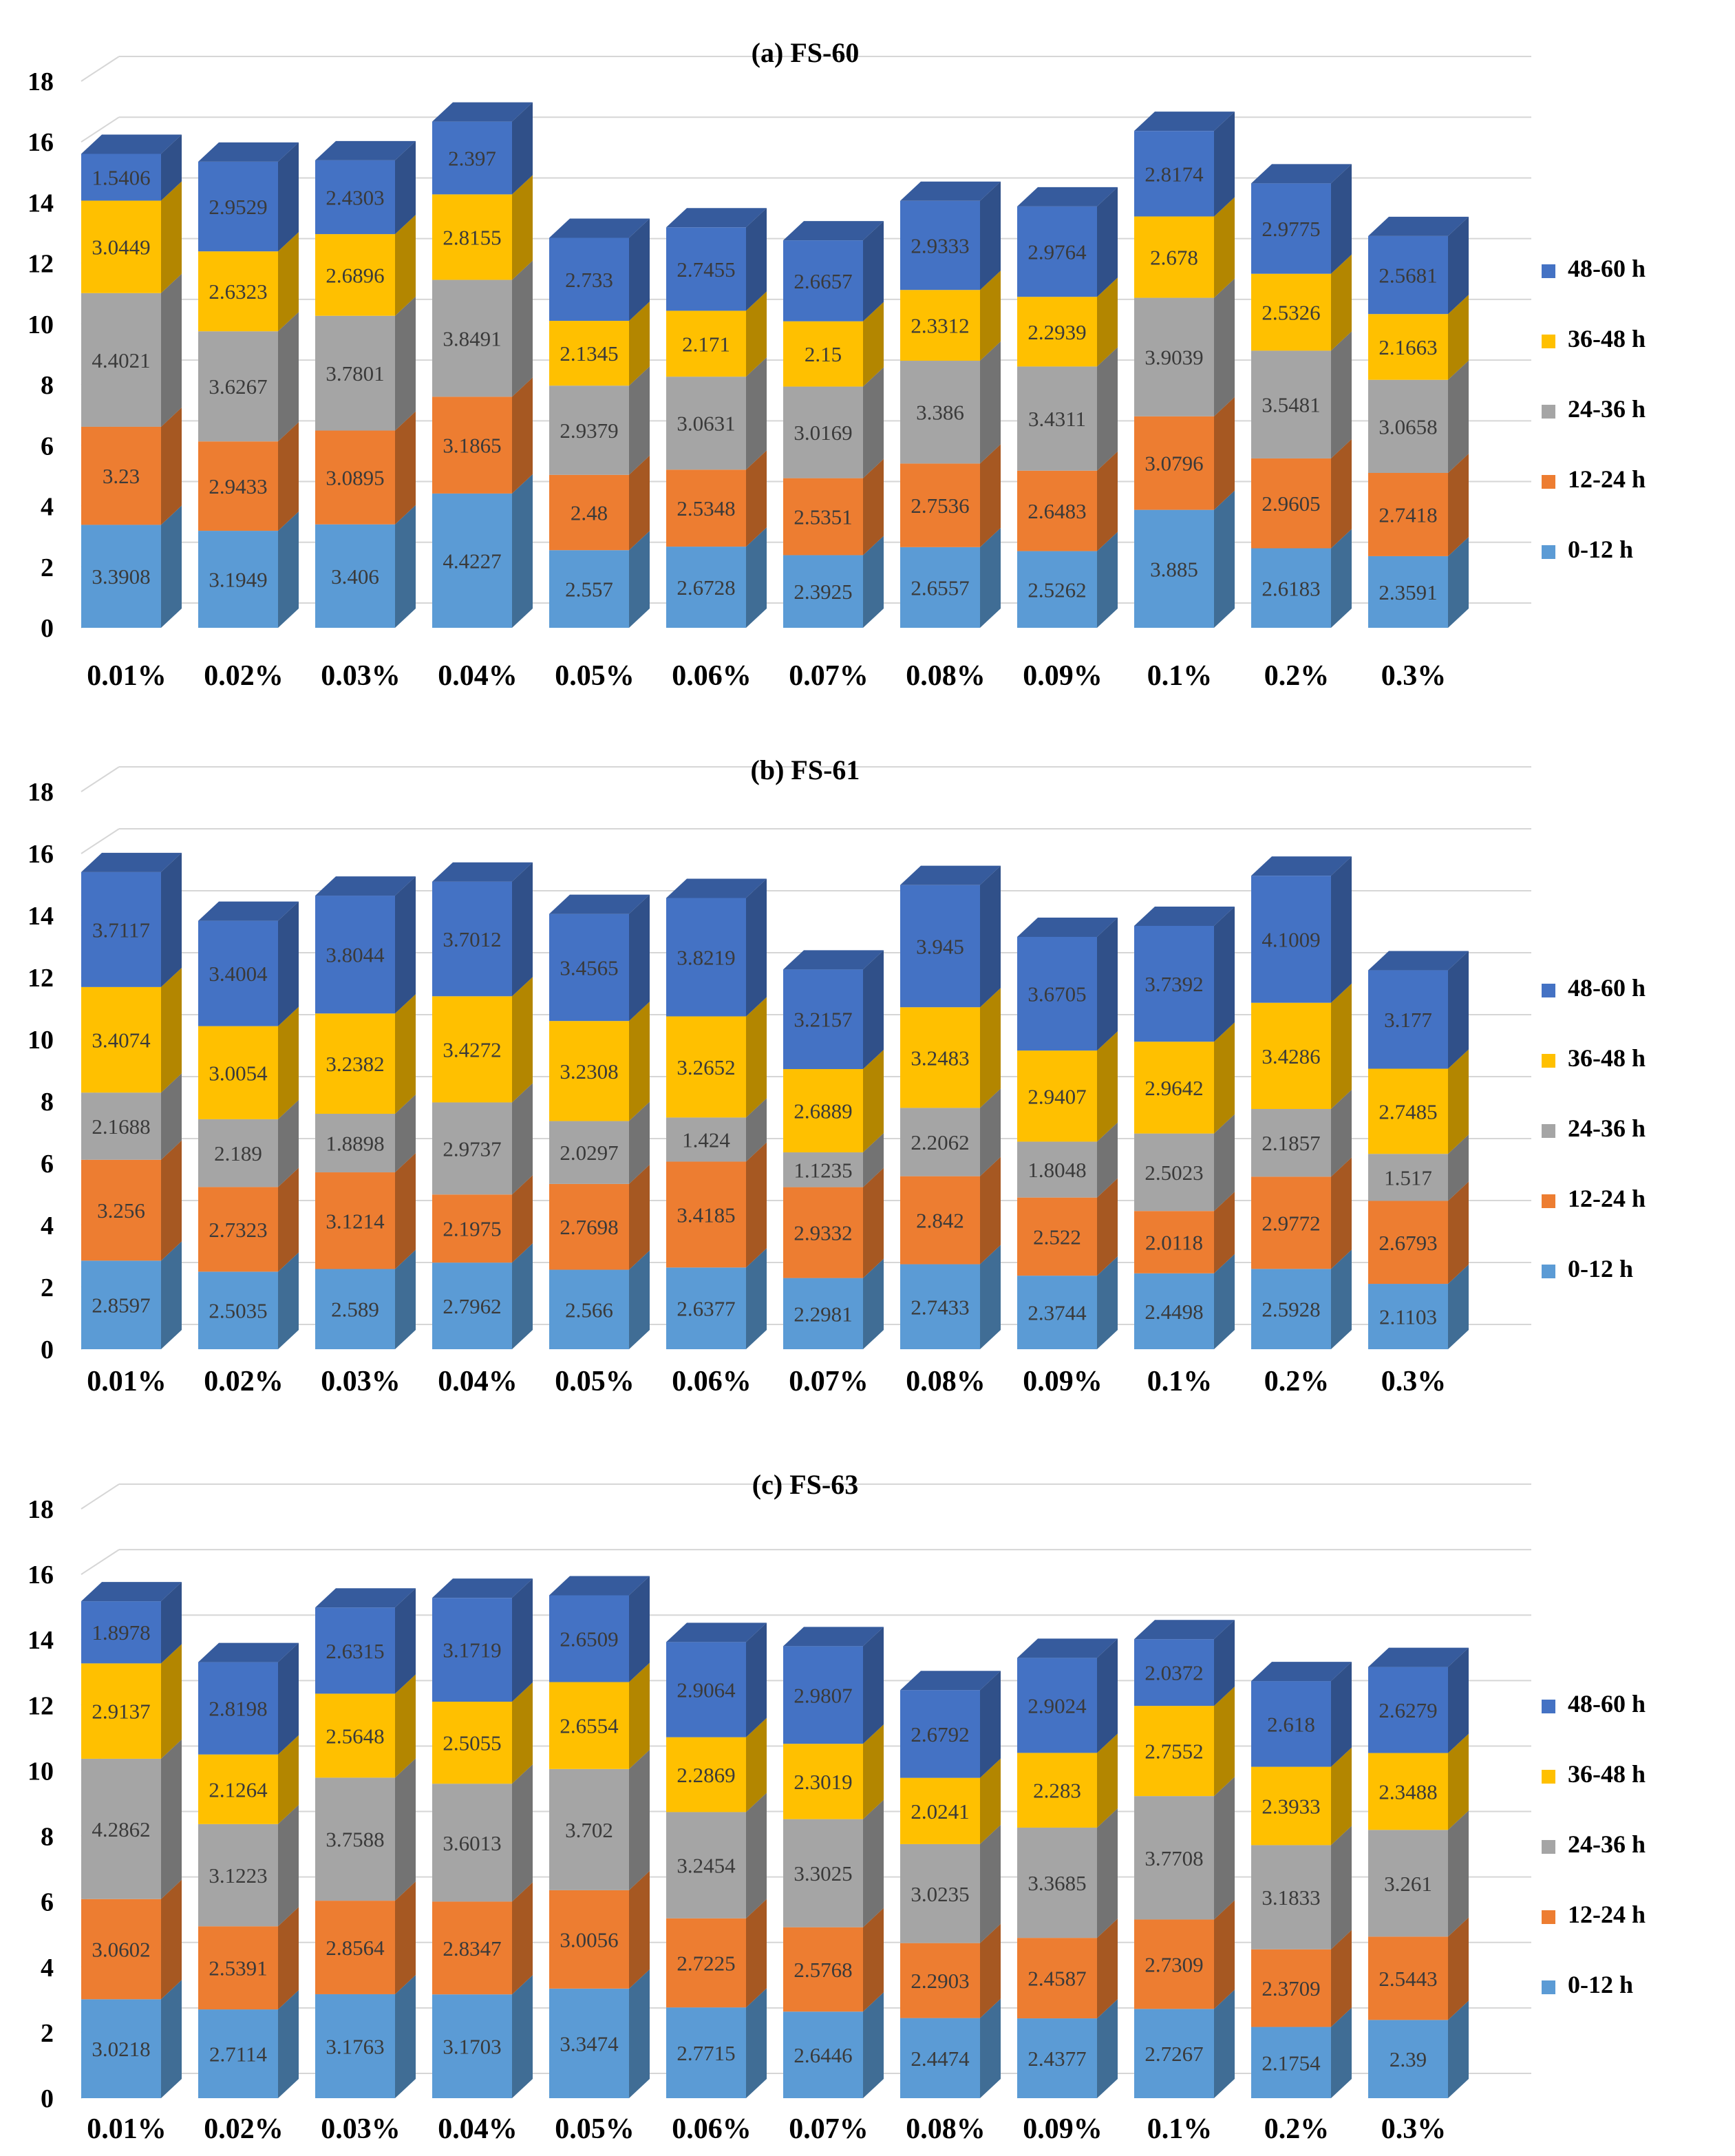  I want to click on data-label: 3.23, so click(121, 476).